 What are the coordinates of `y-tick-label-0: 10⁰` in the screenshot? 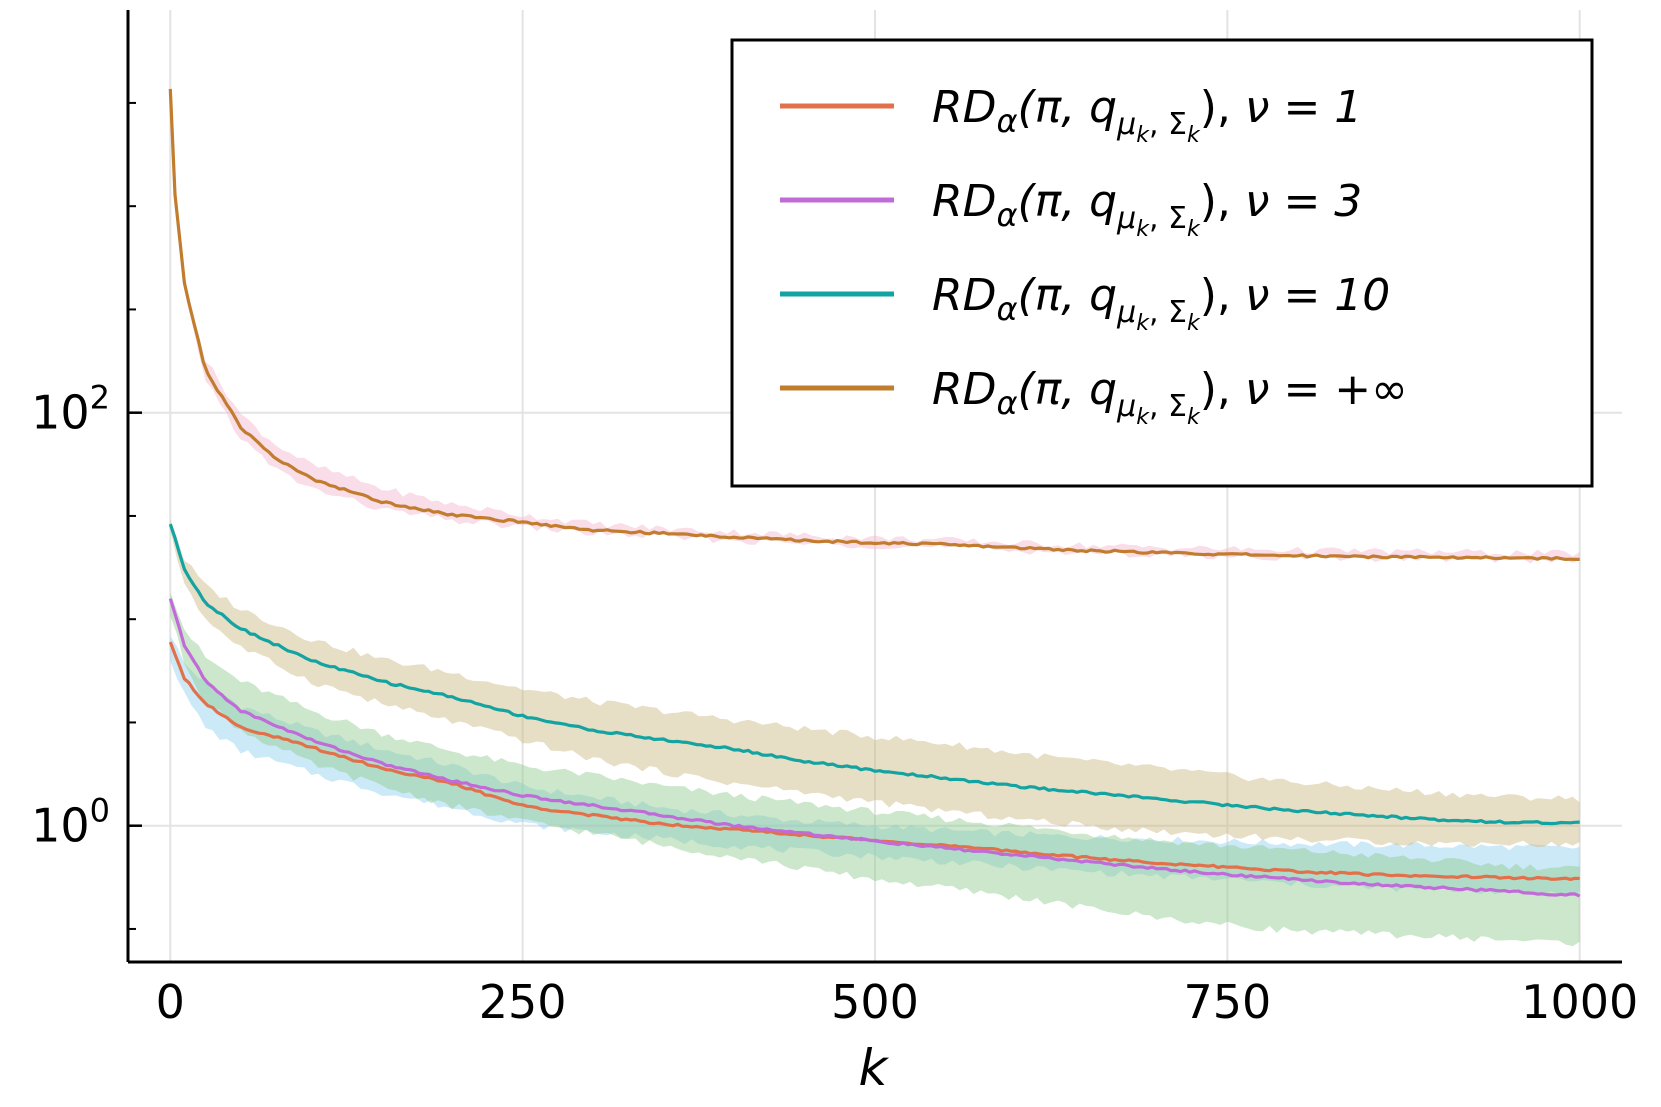 It's located at (70, 822).